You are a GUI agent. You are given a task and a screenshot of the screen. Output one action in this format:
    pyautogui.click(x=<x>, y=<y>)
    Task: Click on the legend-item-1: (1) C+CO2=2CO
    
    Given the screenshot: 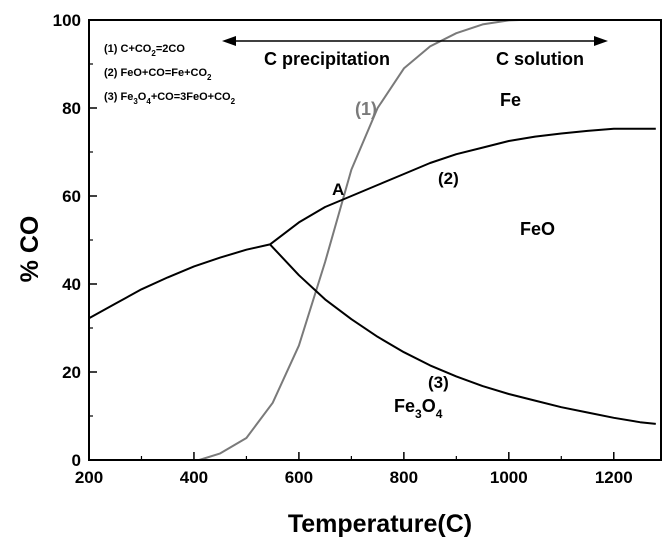 What is the action you would take?
    pyautogui.click(x=144, y=50)
    